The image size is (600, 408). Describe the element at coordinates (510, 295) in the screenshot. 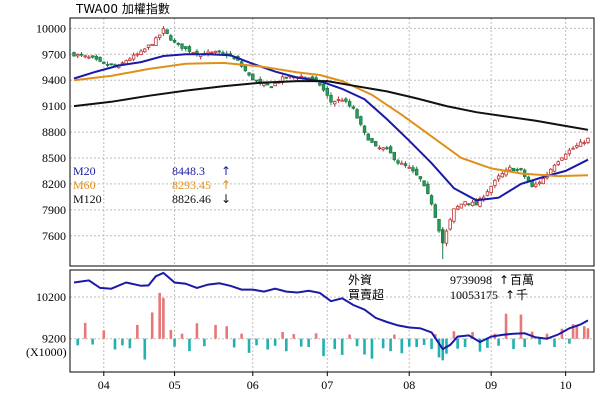

I see `legend-net-arrow: ↑` at that location.